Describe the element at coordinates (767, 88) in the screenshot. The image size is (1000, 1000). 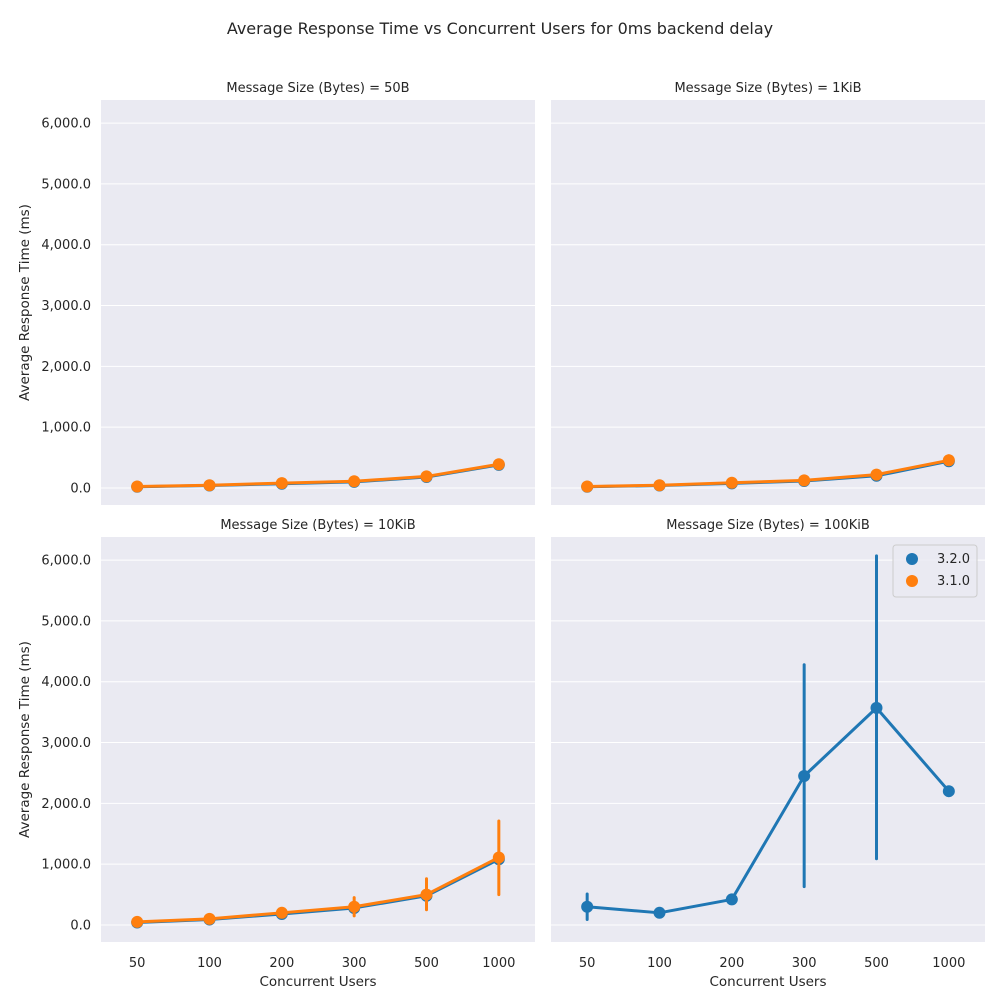
I see `panel-title: Message Size (Bytes) = 1KiB` at that location.